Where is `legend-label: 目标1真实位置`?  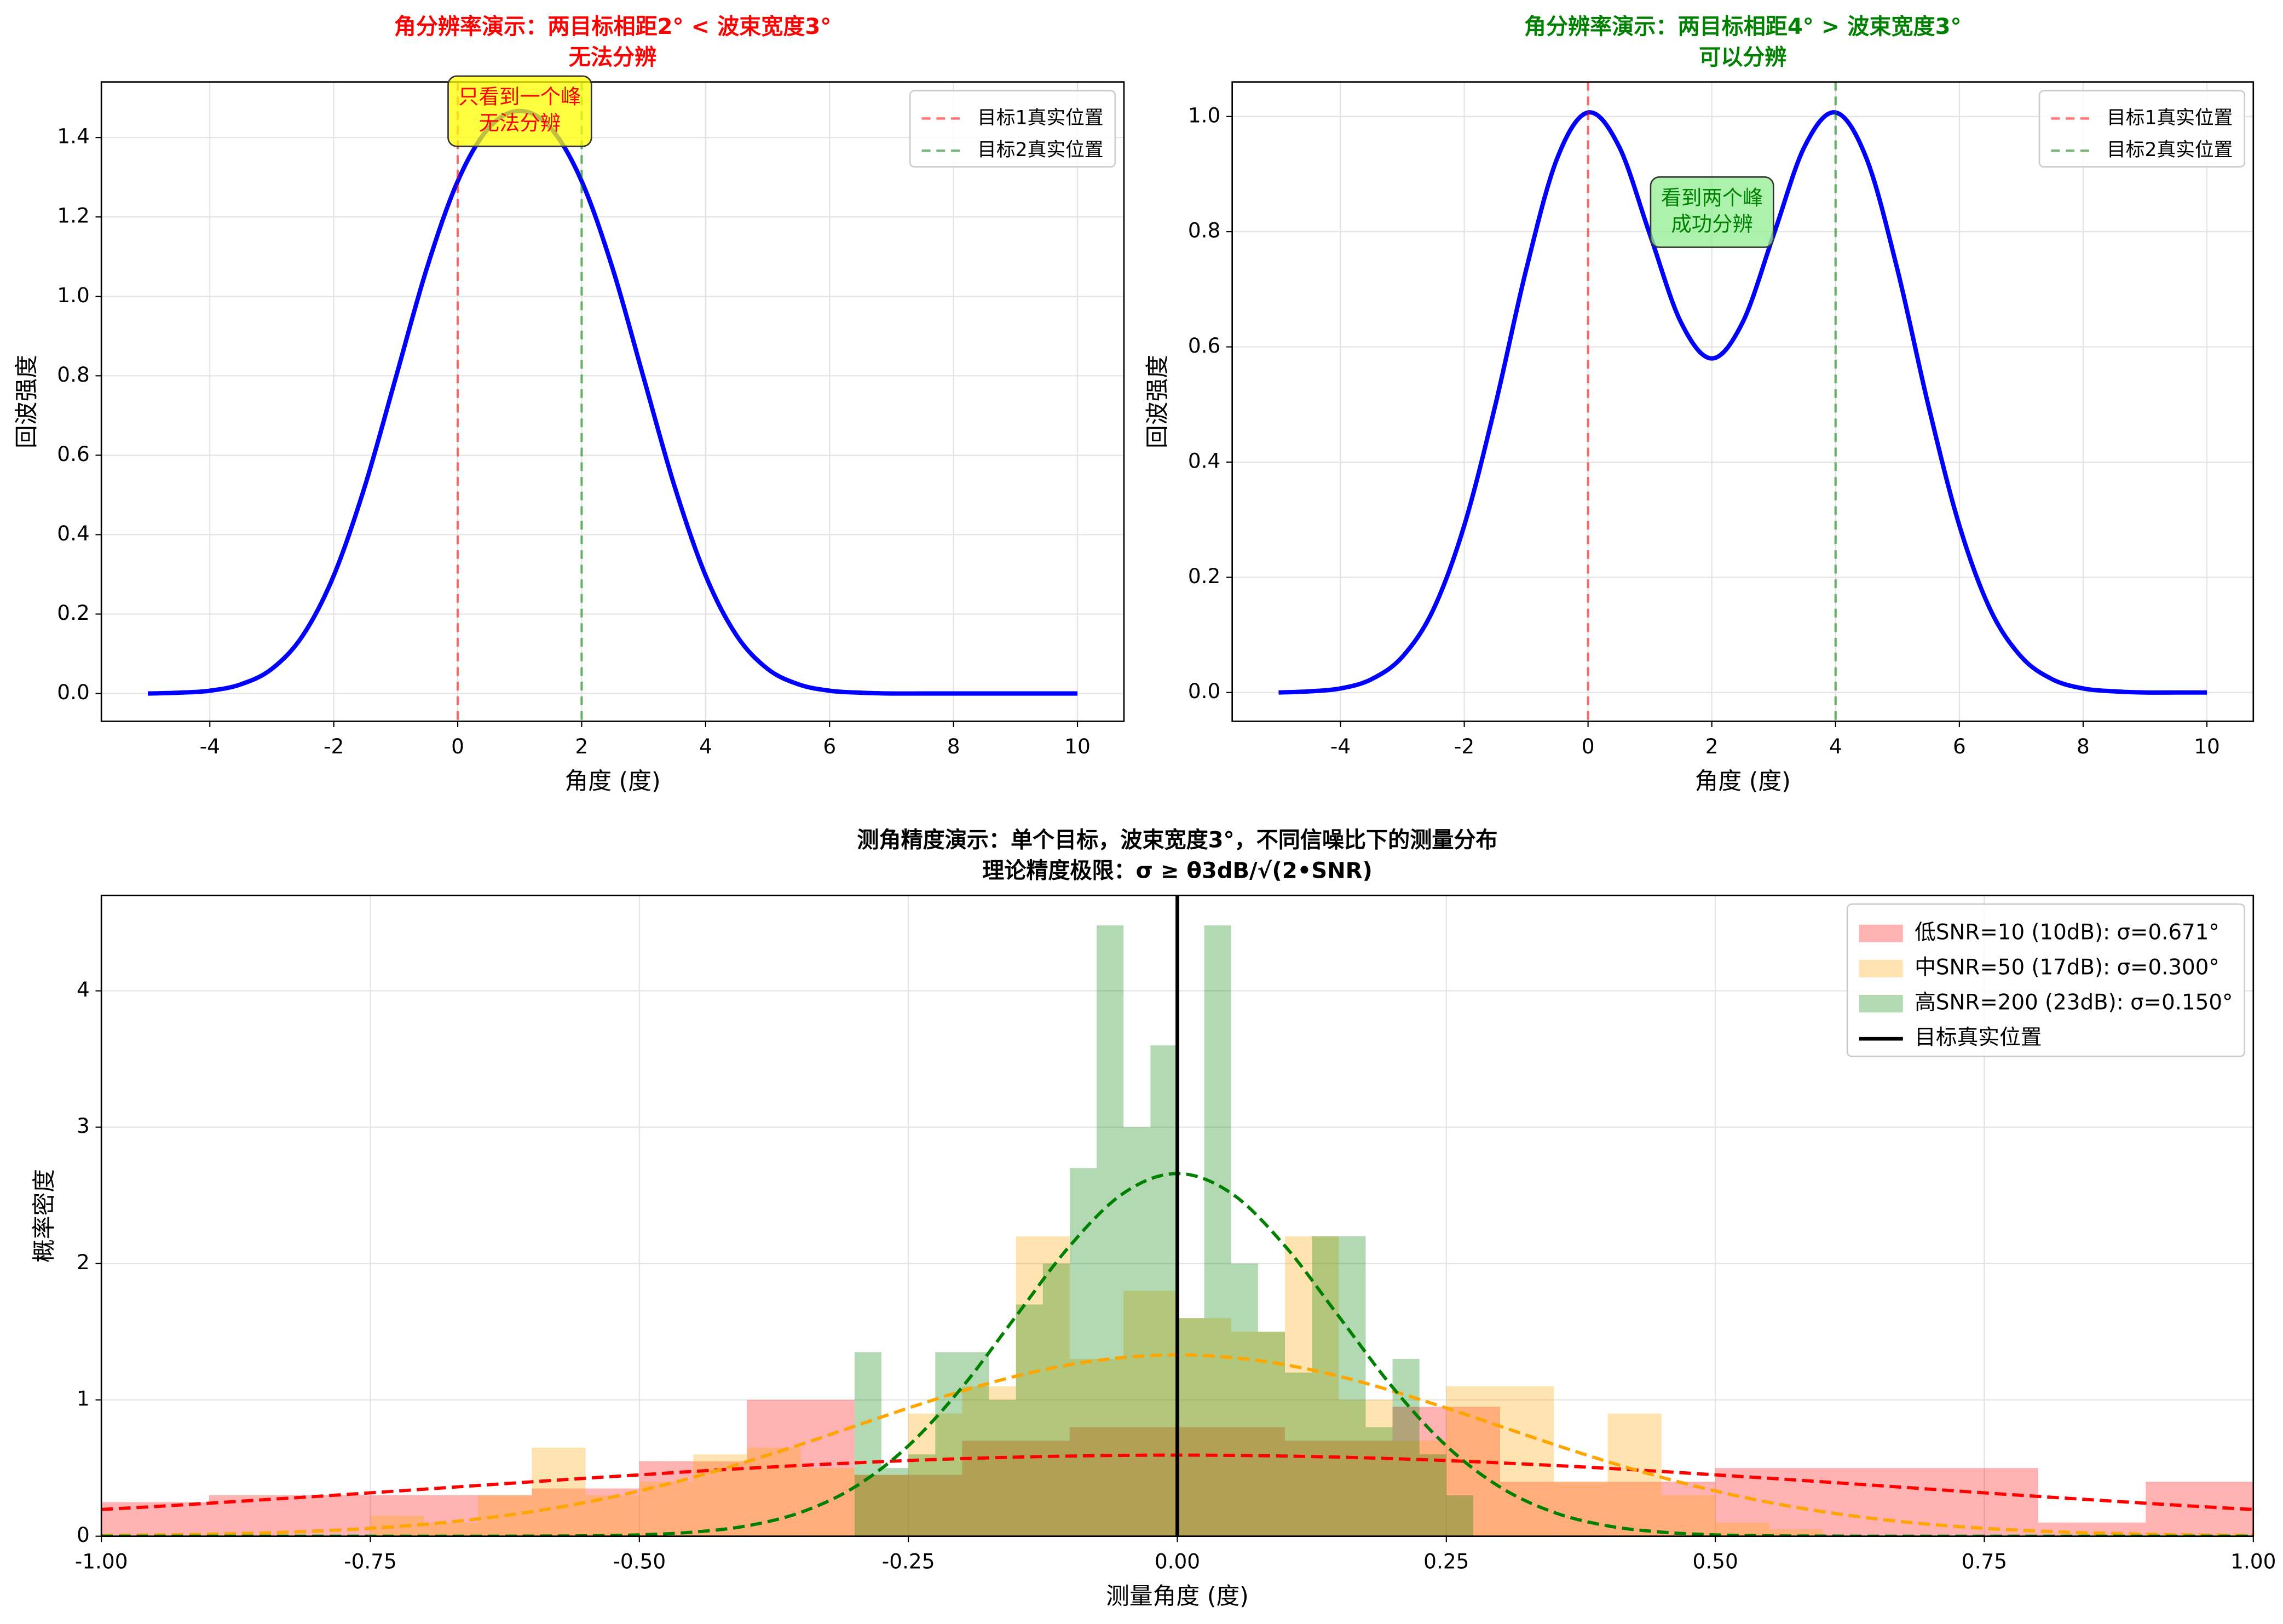 legend-label: 目标1真实位置 is located at coordinates (2170, 118).